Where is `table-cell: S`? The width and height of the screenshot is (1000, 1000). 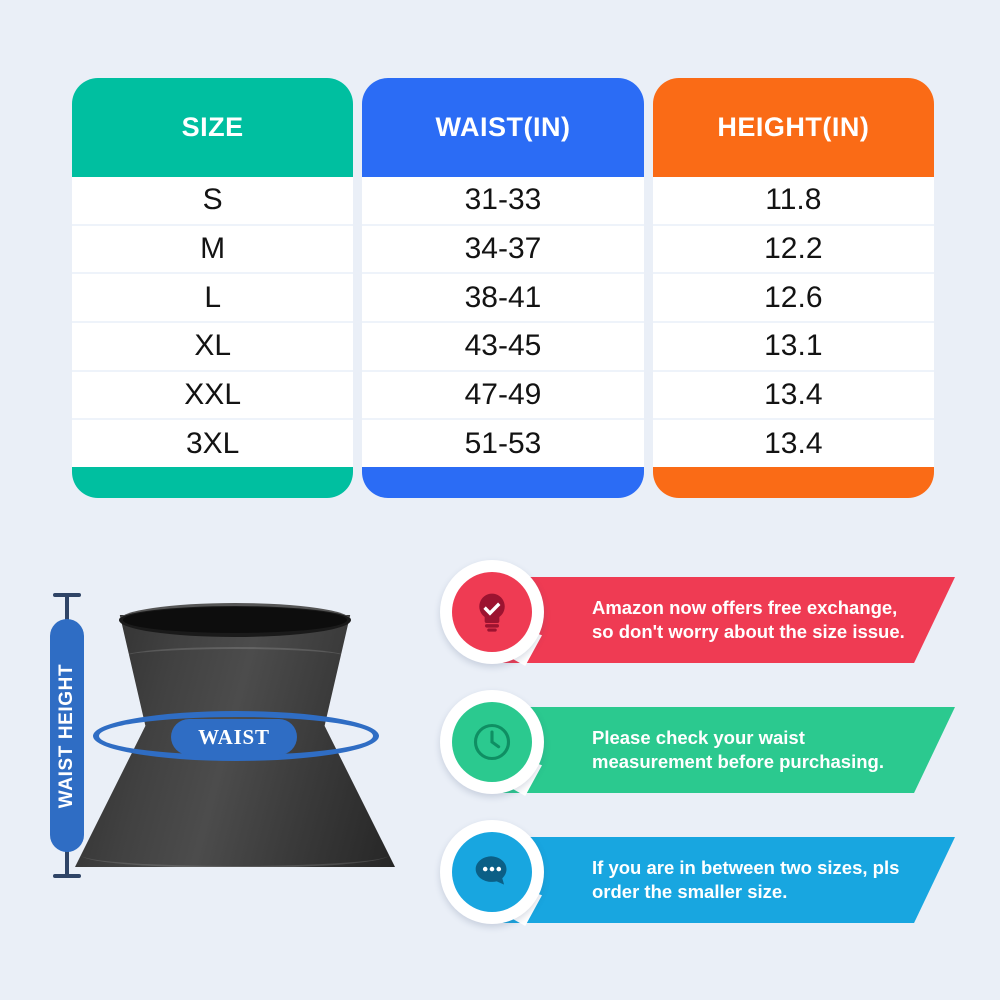
table-cell: S is located at coordinates (213, 201).